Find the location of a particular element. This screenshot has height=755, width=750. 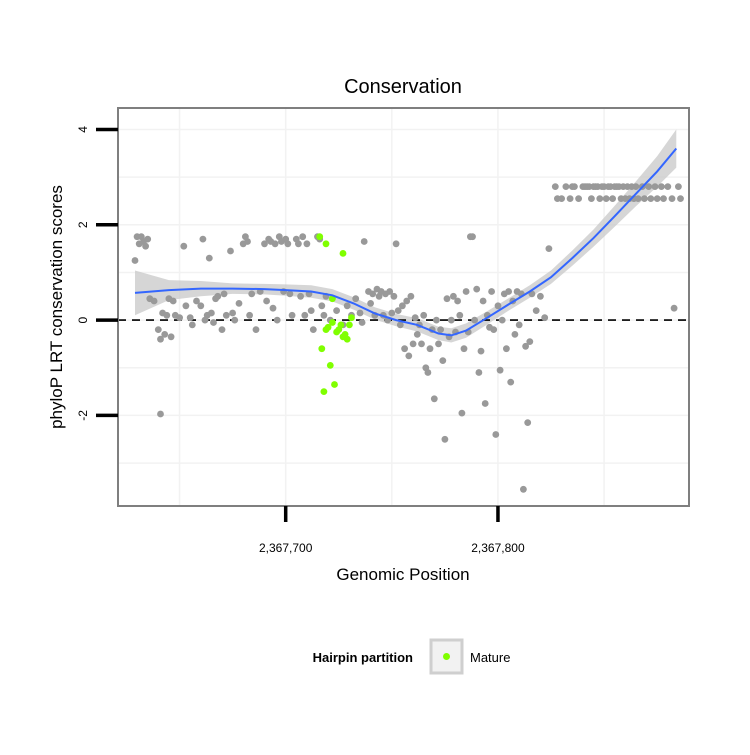

x-tick-label: 2,367,800 is located at coordinates (498, 548).